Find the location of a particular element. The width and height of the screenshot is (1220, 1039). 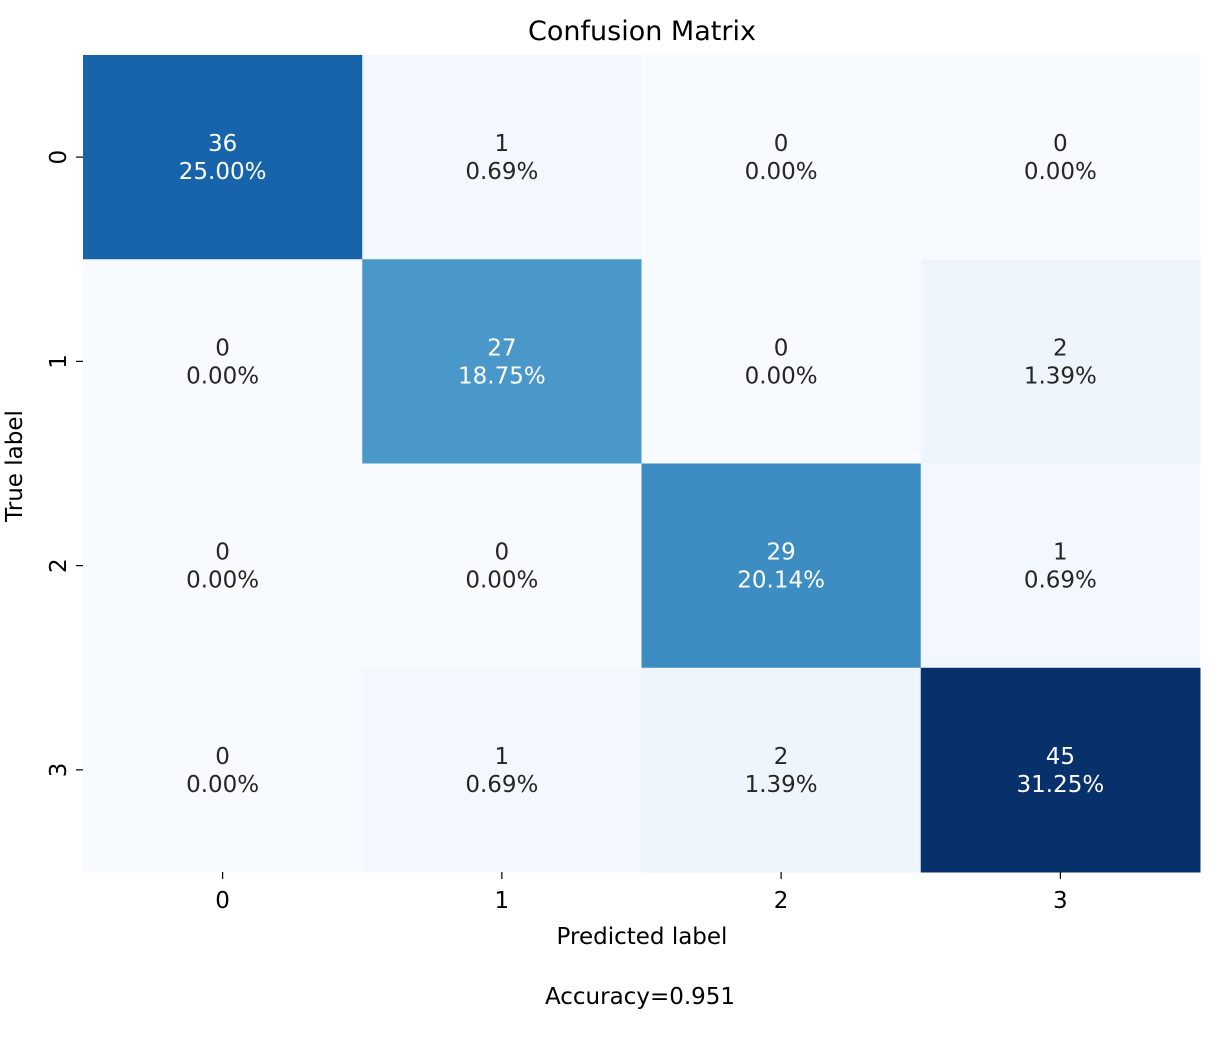

heatmap-cell-r1-c1 is located at coordinates (502, 361).